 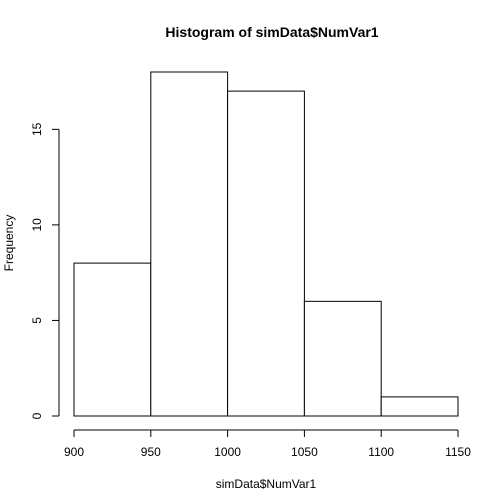 I want to click on y-tick-label-15: 15, so click(x=37, y=129).